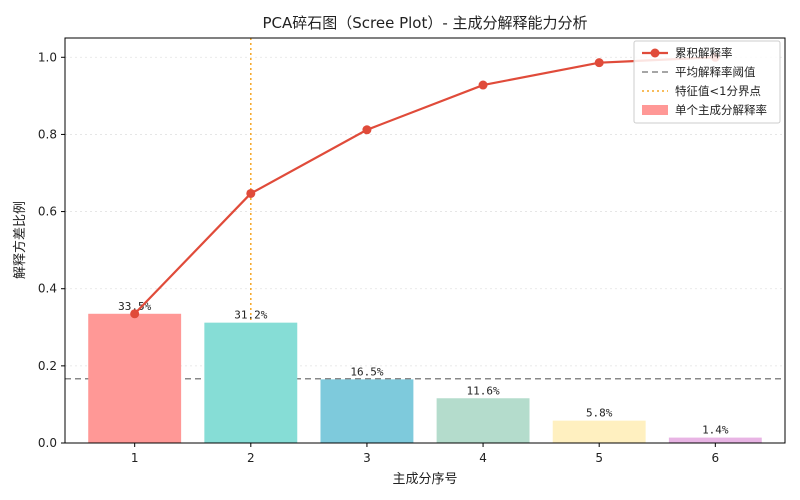 The height and width of the screenshot is (500, 800). What do you see at coordinates (483, 458) in the screenshot?
I see `x-tick-label: 4` at bounding box center [483, 458].